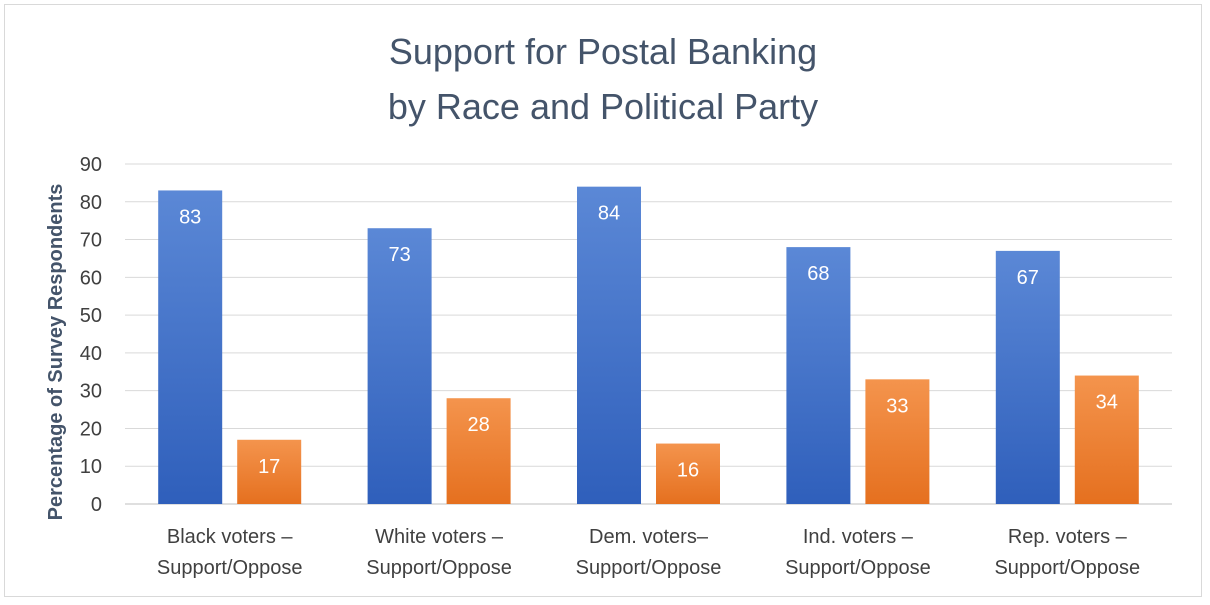  I want to click on y-tick-label: 40, so click(91, 354).